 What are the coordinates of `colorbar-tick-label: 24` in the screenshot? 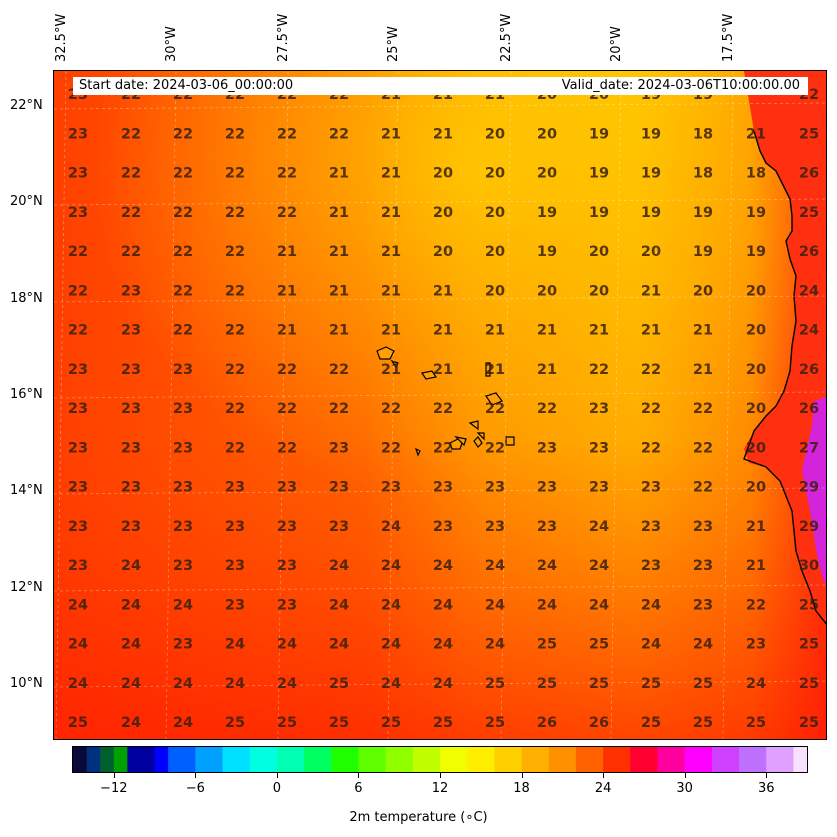 It's located at (603, 788).